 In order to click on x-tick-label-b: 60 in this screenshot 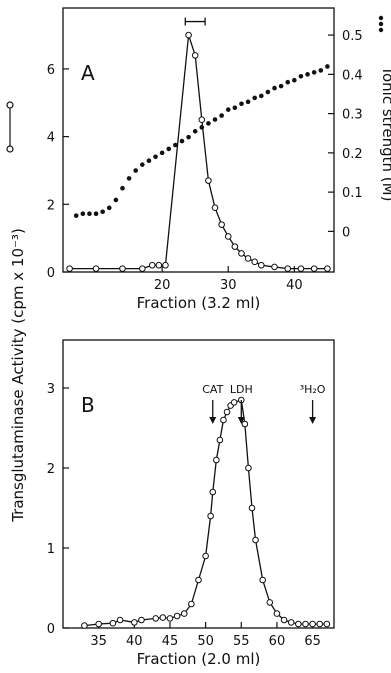, I will do `click(277, 641)`.